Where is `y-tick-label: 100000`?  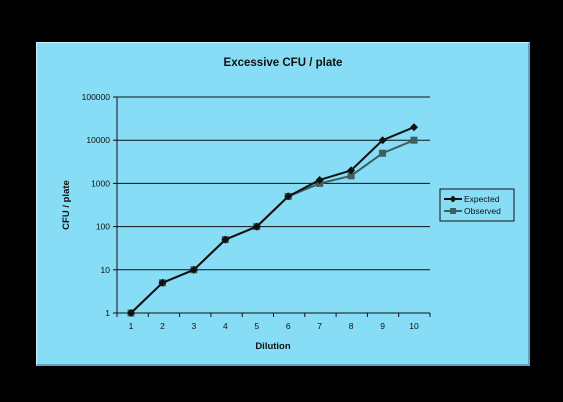 y-tick-label: 100000 is located at coordinates (96, 97).